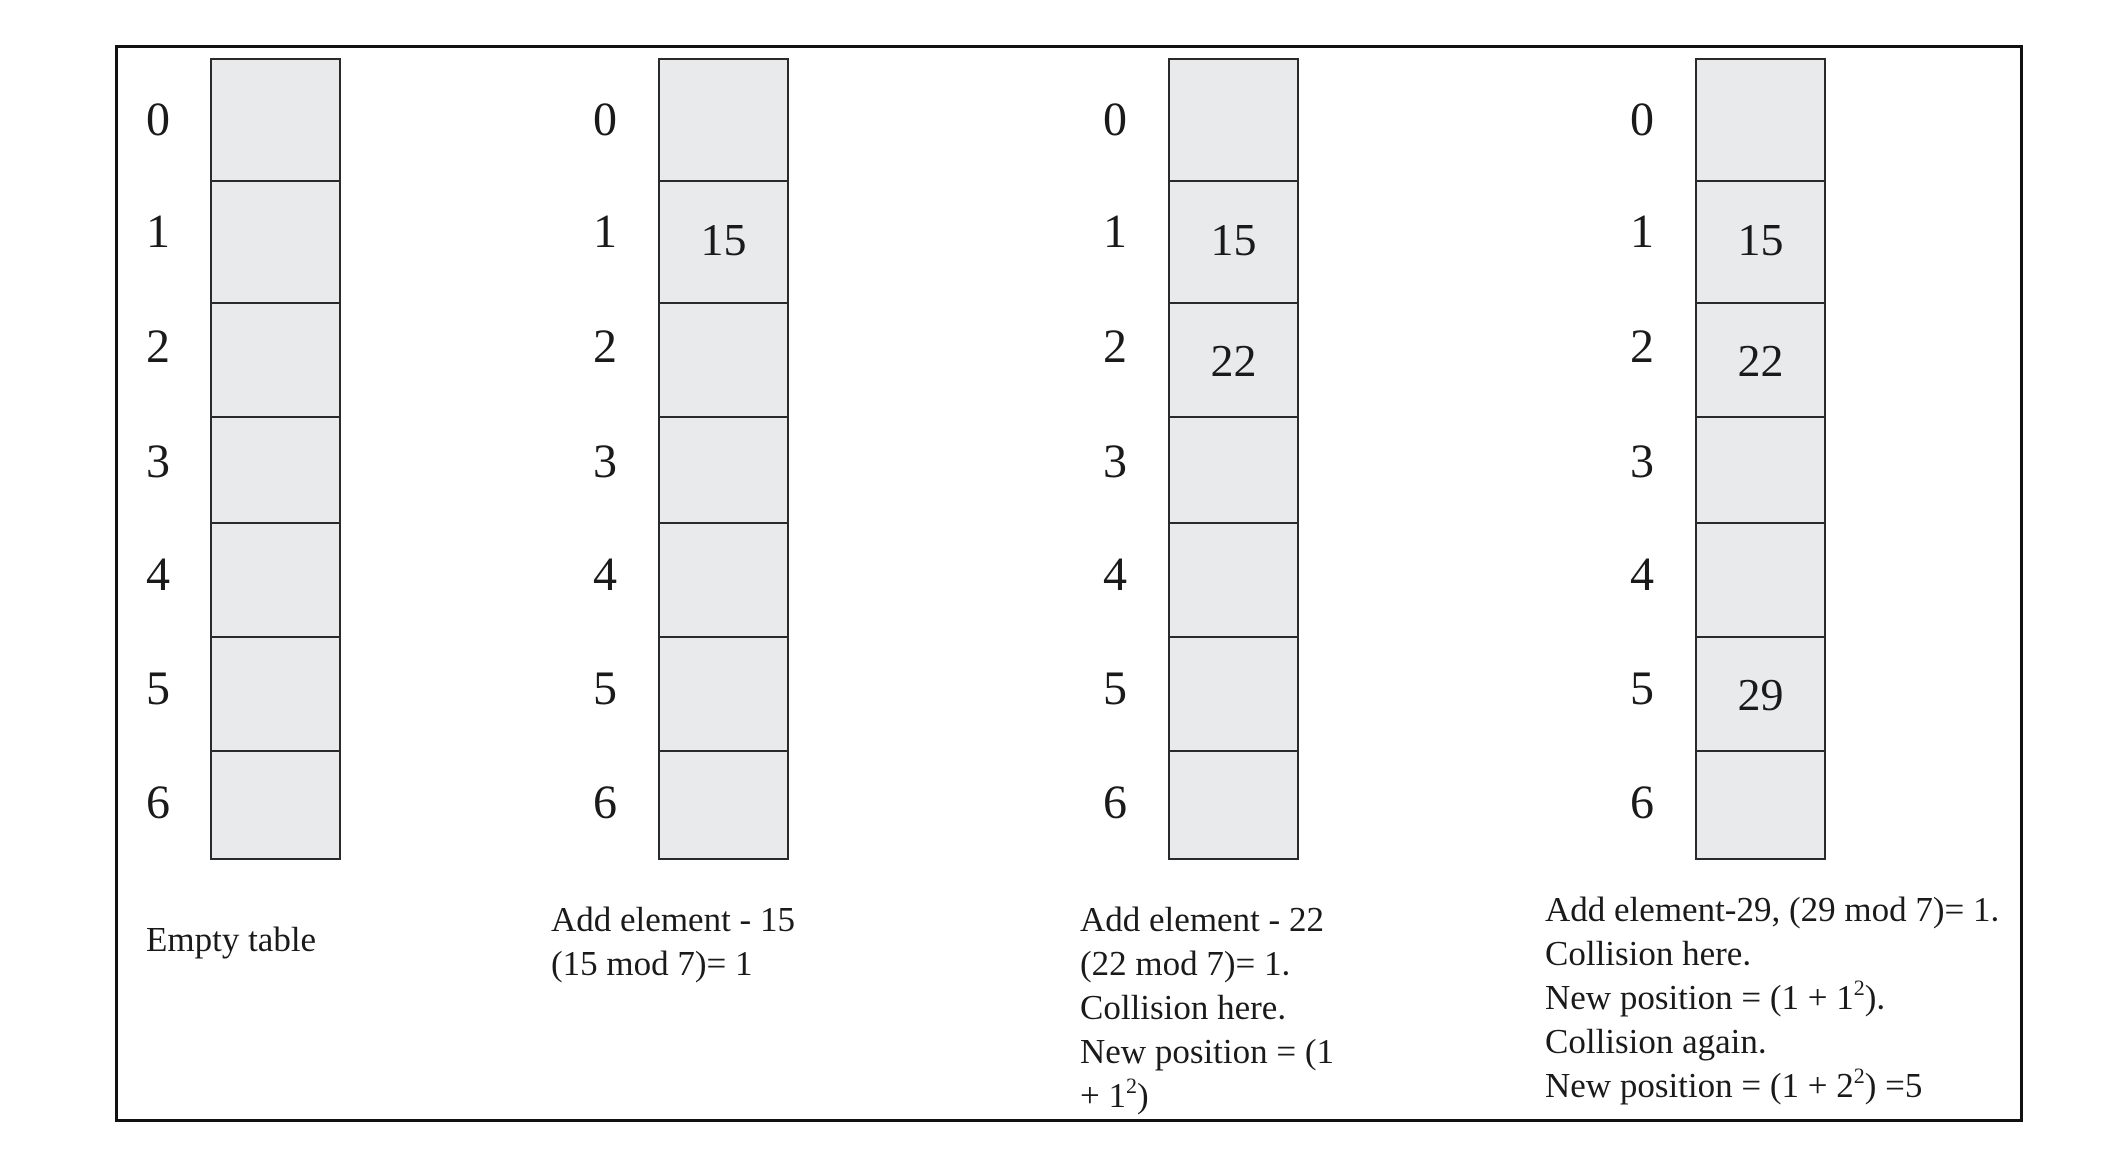  What do you see at coordinates (1893, 1085) in the screenshot?
I see `caption-text: ) =5` at bounding box center [1893, 1085].